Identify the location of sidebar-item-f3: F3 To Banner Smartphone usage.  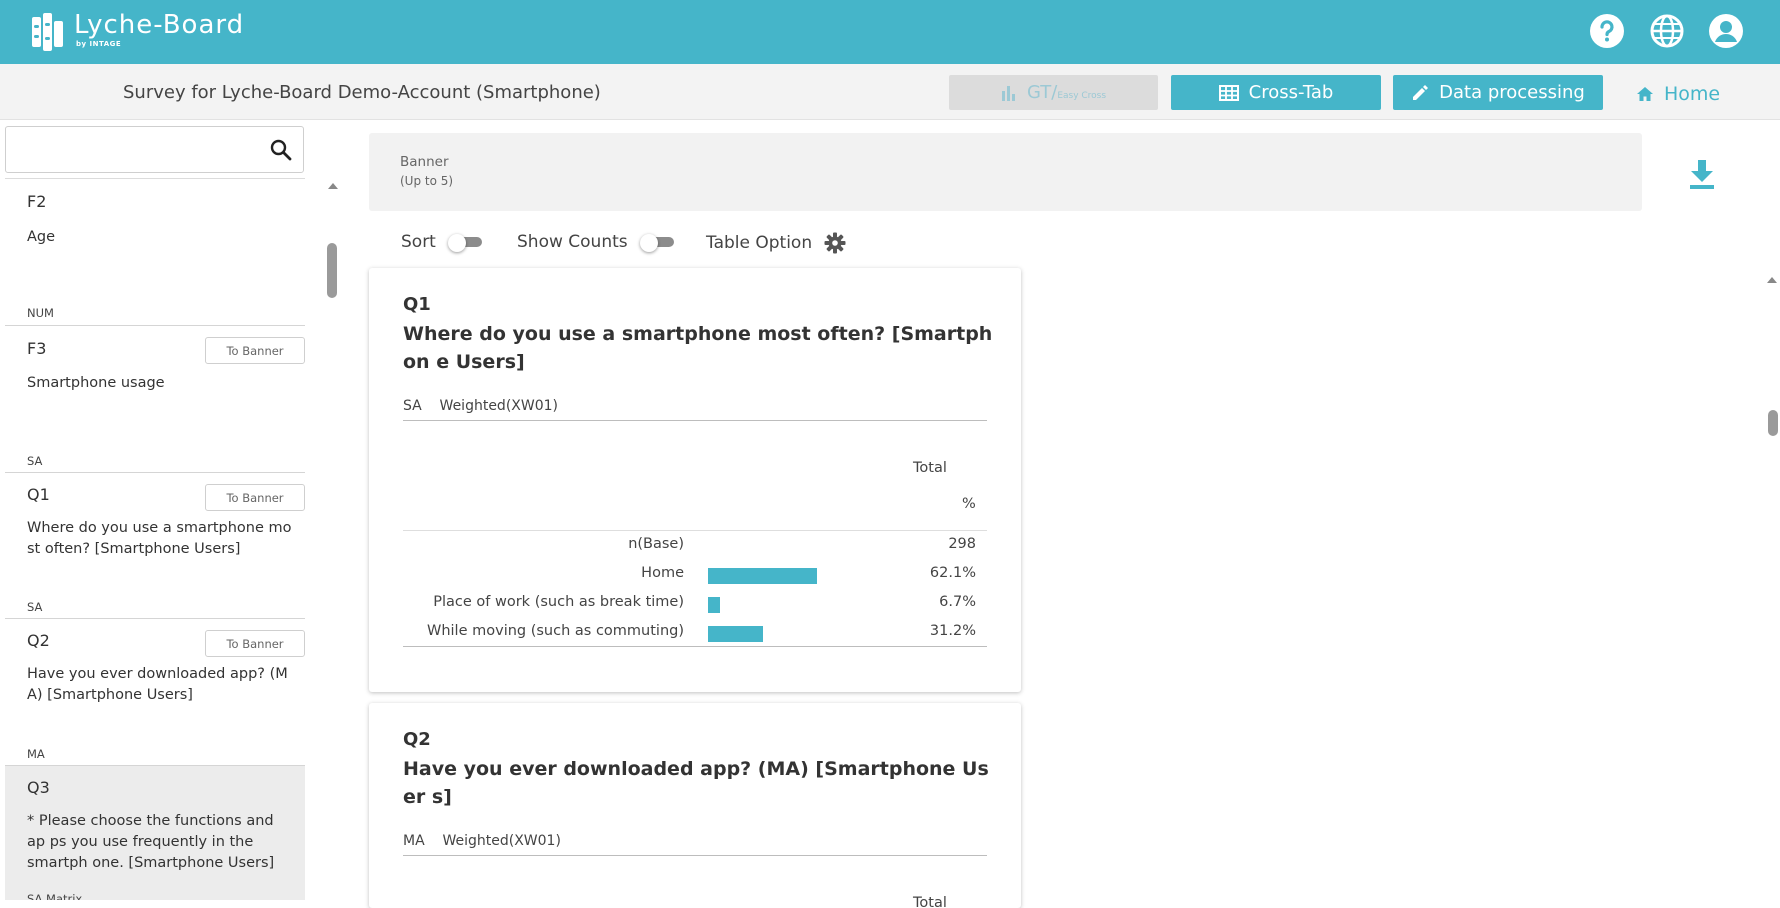
(155, 386).